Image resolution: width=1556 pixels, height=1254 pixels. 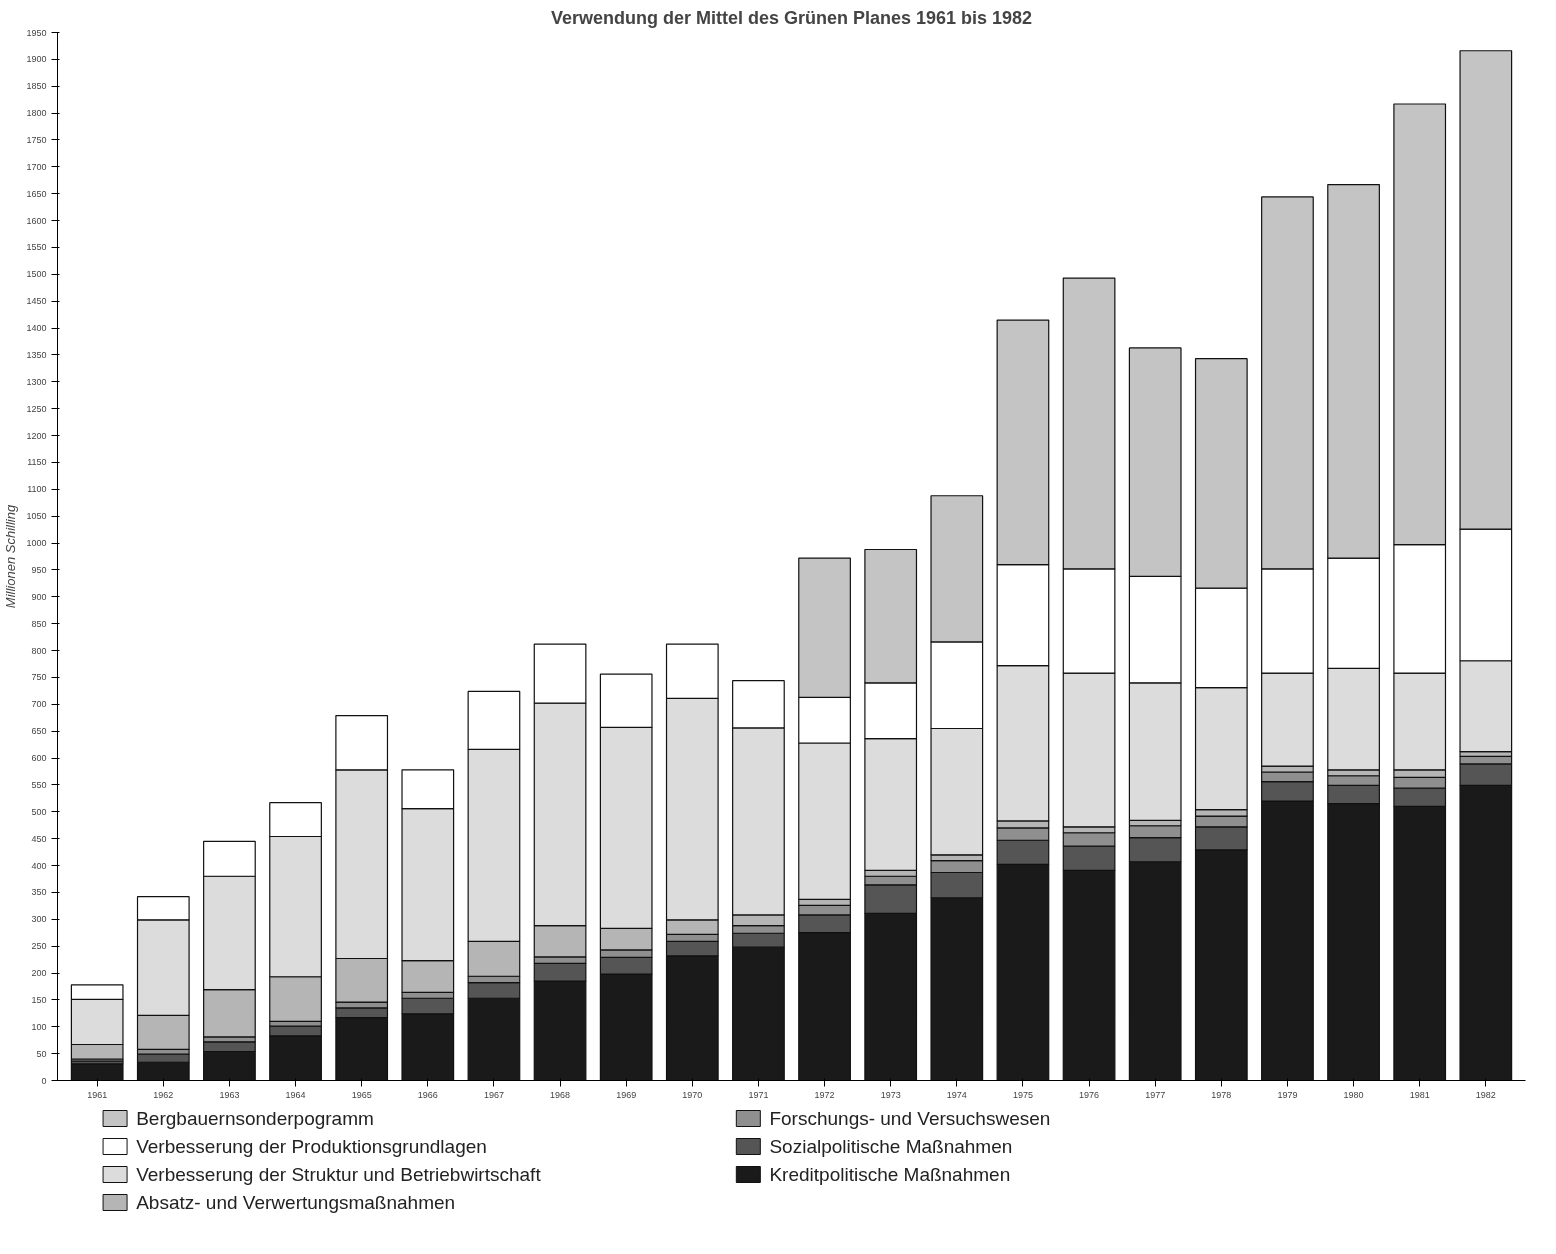 What do you see at coordinates (1022, 1094) in the screenshot?
I see `x-tick-label: 1975` at bounding box center [1022, 1094].